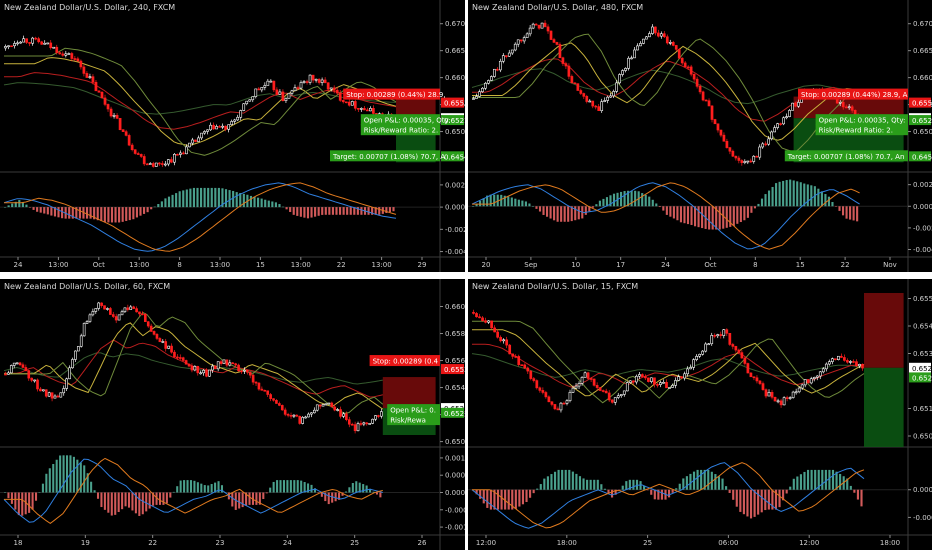 The width and height of the screenshot is (932, 550). I want to click on pnl-label: Open P&L: 0., so click(413, 411).